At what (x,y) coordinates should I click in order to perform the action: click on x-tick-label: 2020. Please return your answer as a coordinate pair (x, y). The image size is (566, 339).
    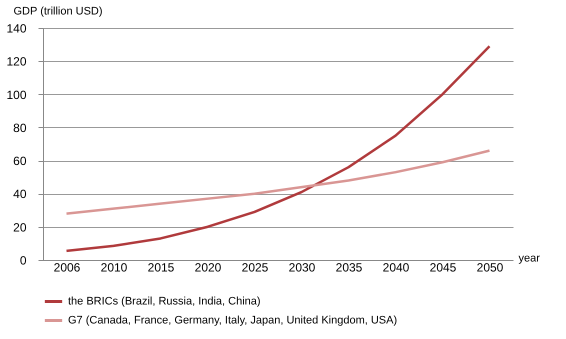
    Looking at the image, I should click on (208, 267).